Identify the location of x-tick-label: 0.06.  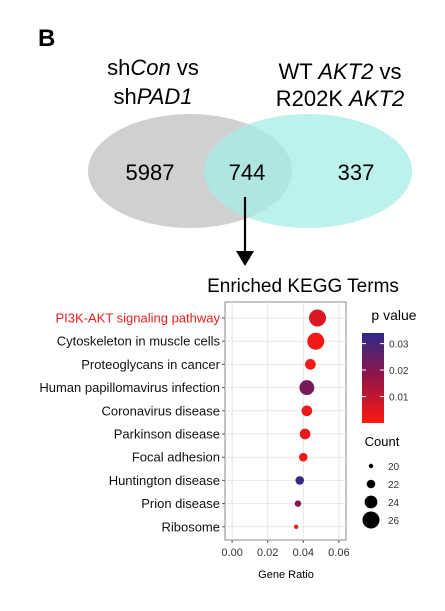
(338, 553).